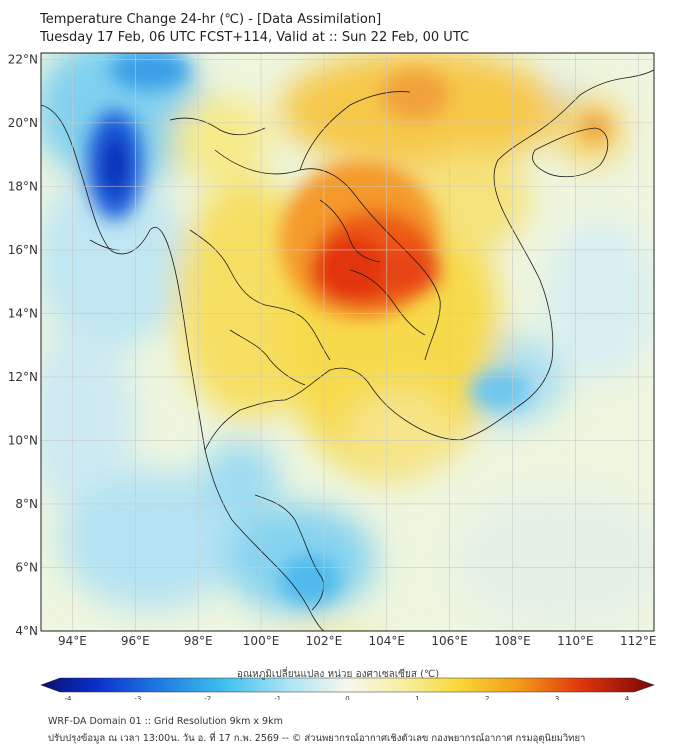 Image resolution: width=676 pixels, height=756 pixels. I want to click on lon-tick-label: 112°E, so click(638, 641).